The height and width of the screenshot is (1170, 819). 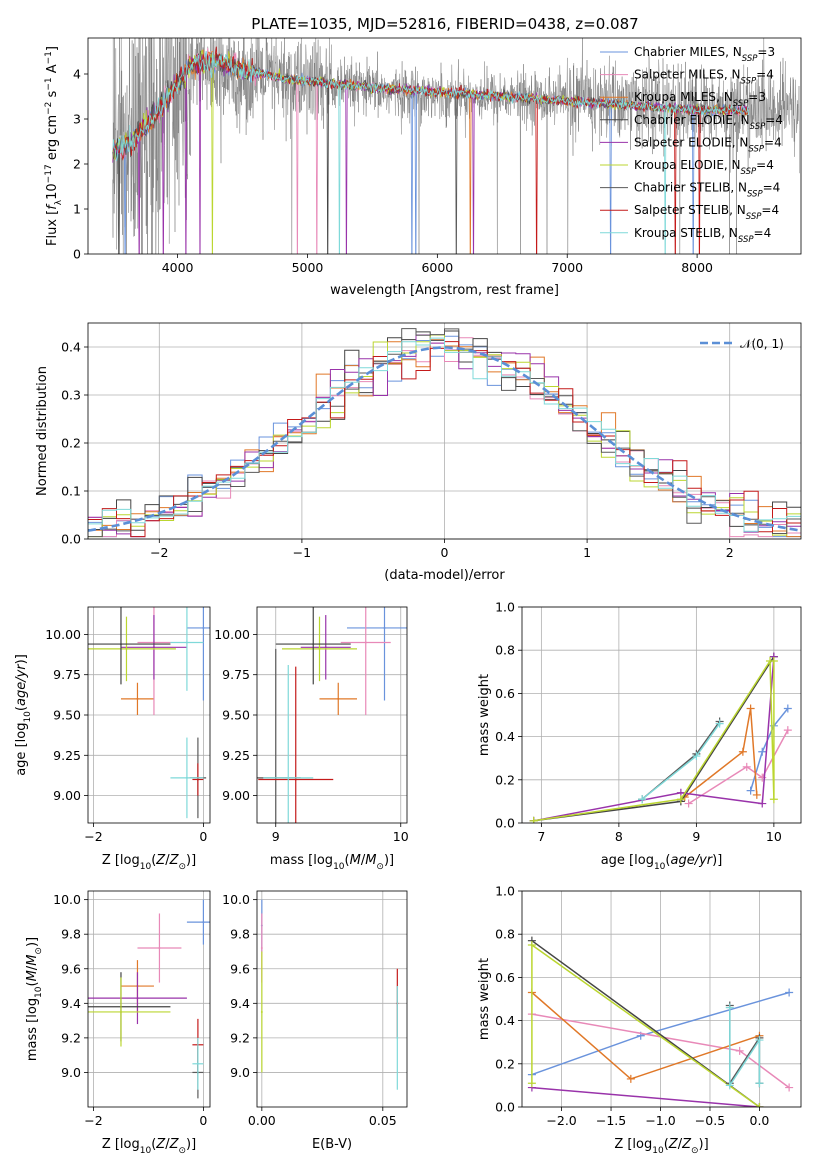 What do you see at coordinates (93, 1120) in the screenshot?
I see `x-tick-label: −2` at bounding box center [93, 1120].